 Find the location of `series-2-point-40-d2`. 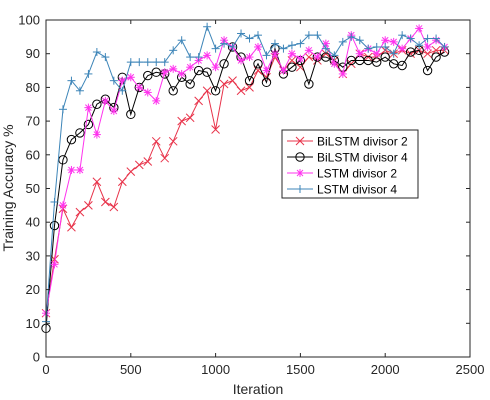

series-2-point-40-d2 is located at coordinates (385, 40).